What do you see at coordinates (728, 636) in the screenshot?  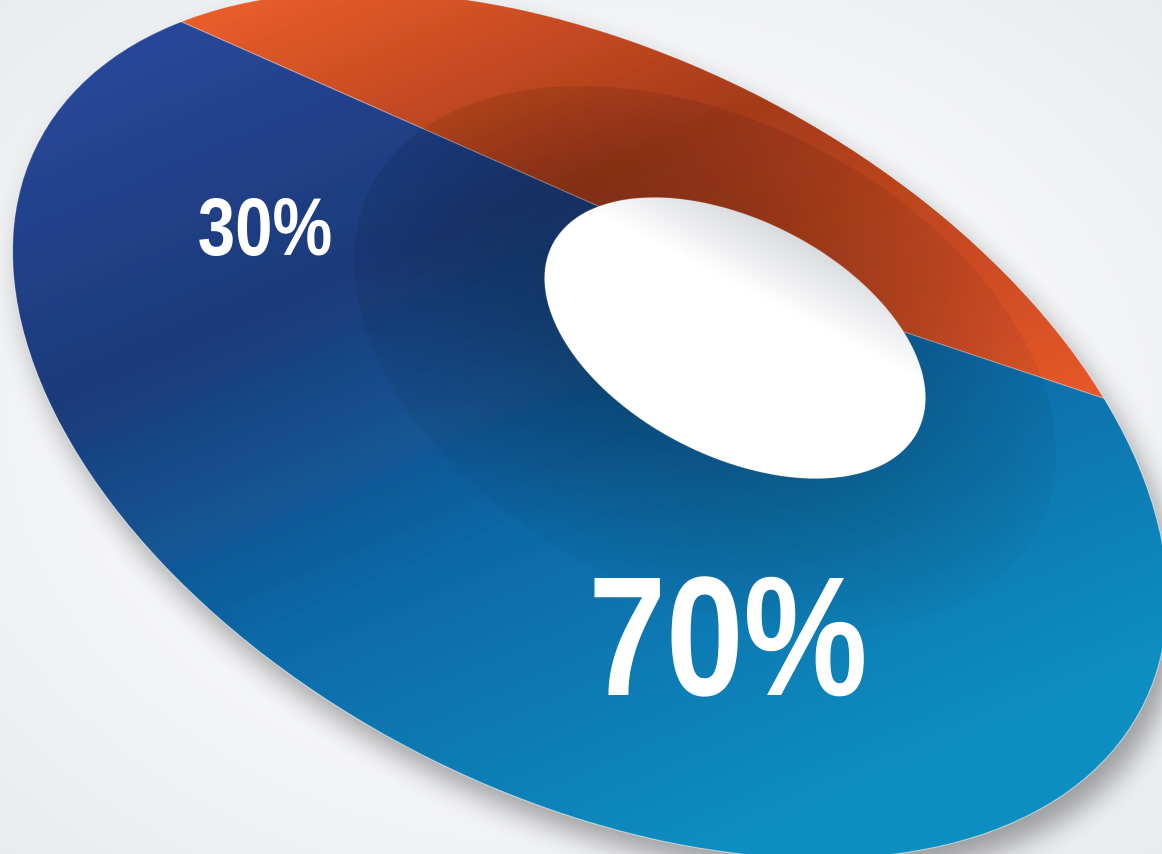 I see `data-label-70-percent: 70%` at bounding box center [728, 636].